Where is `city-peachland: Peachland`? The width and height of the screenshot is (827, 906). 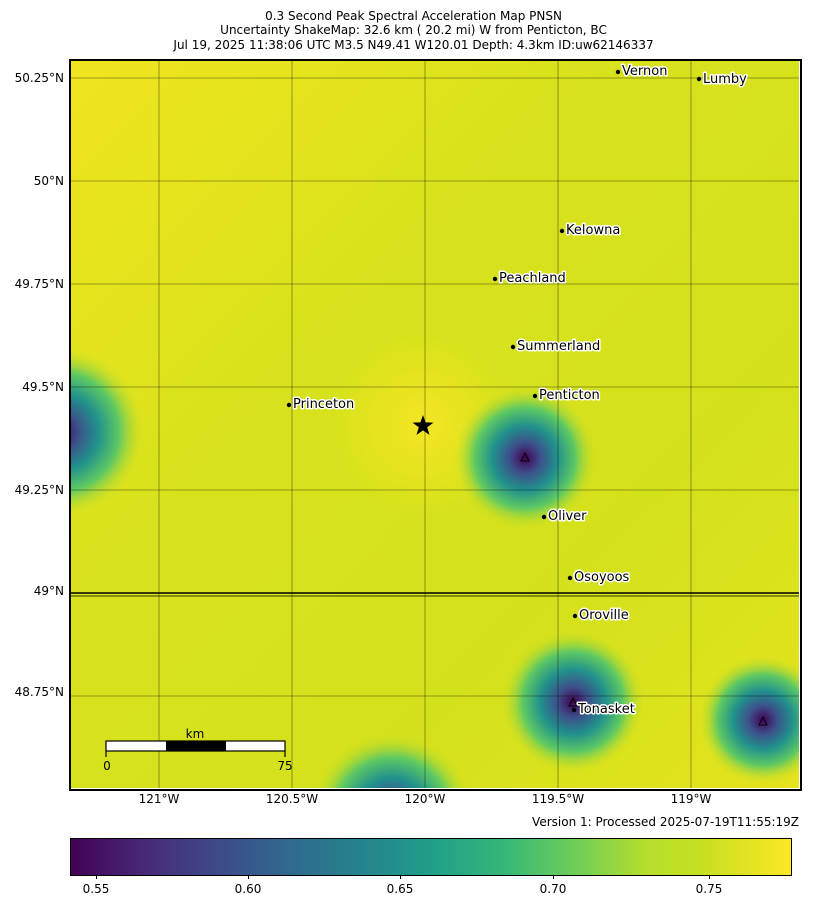
city-peachland: Peachland is located at coordinates (529, 279).